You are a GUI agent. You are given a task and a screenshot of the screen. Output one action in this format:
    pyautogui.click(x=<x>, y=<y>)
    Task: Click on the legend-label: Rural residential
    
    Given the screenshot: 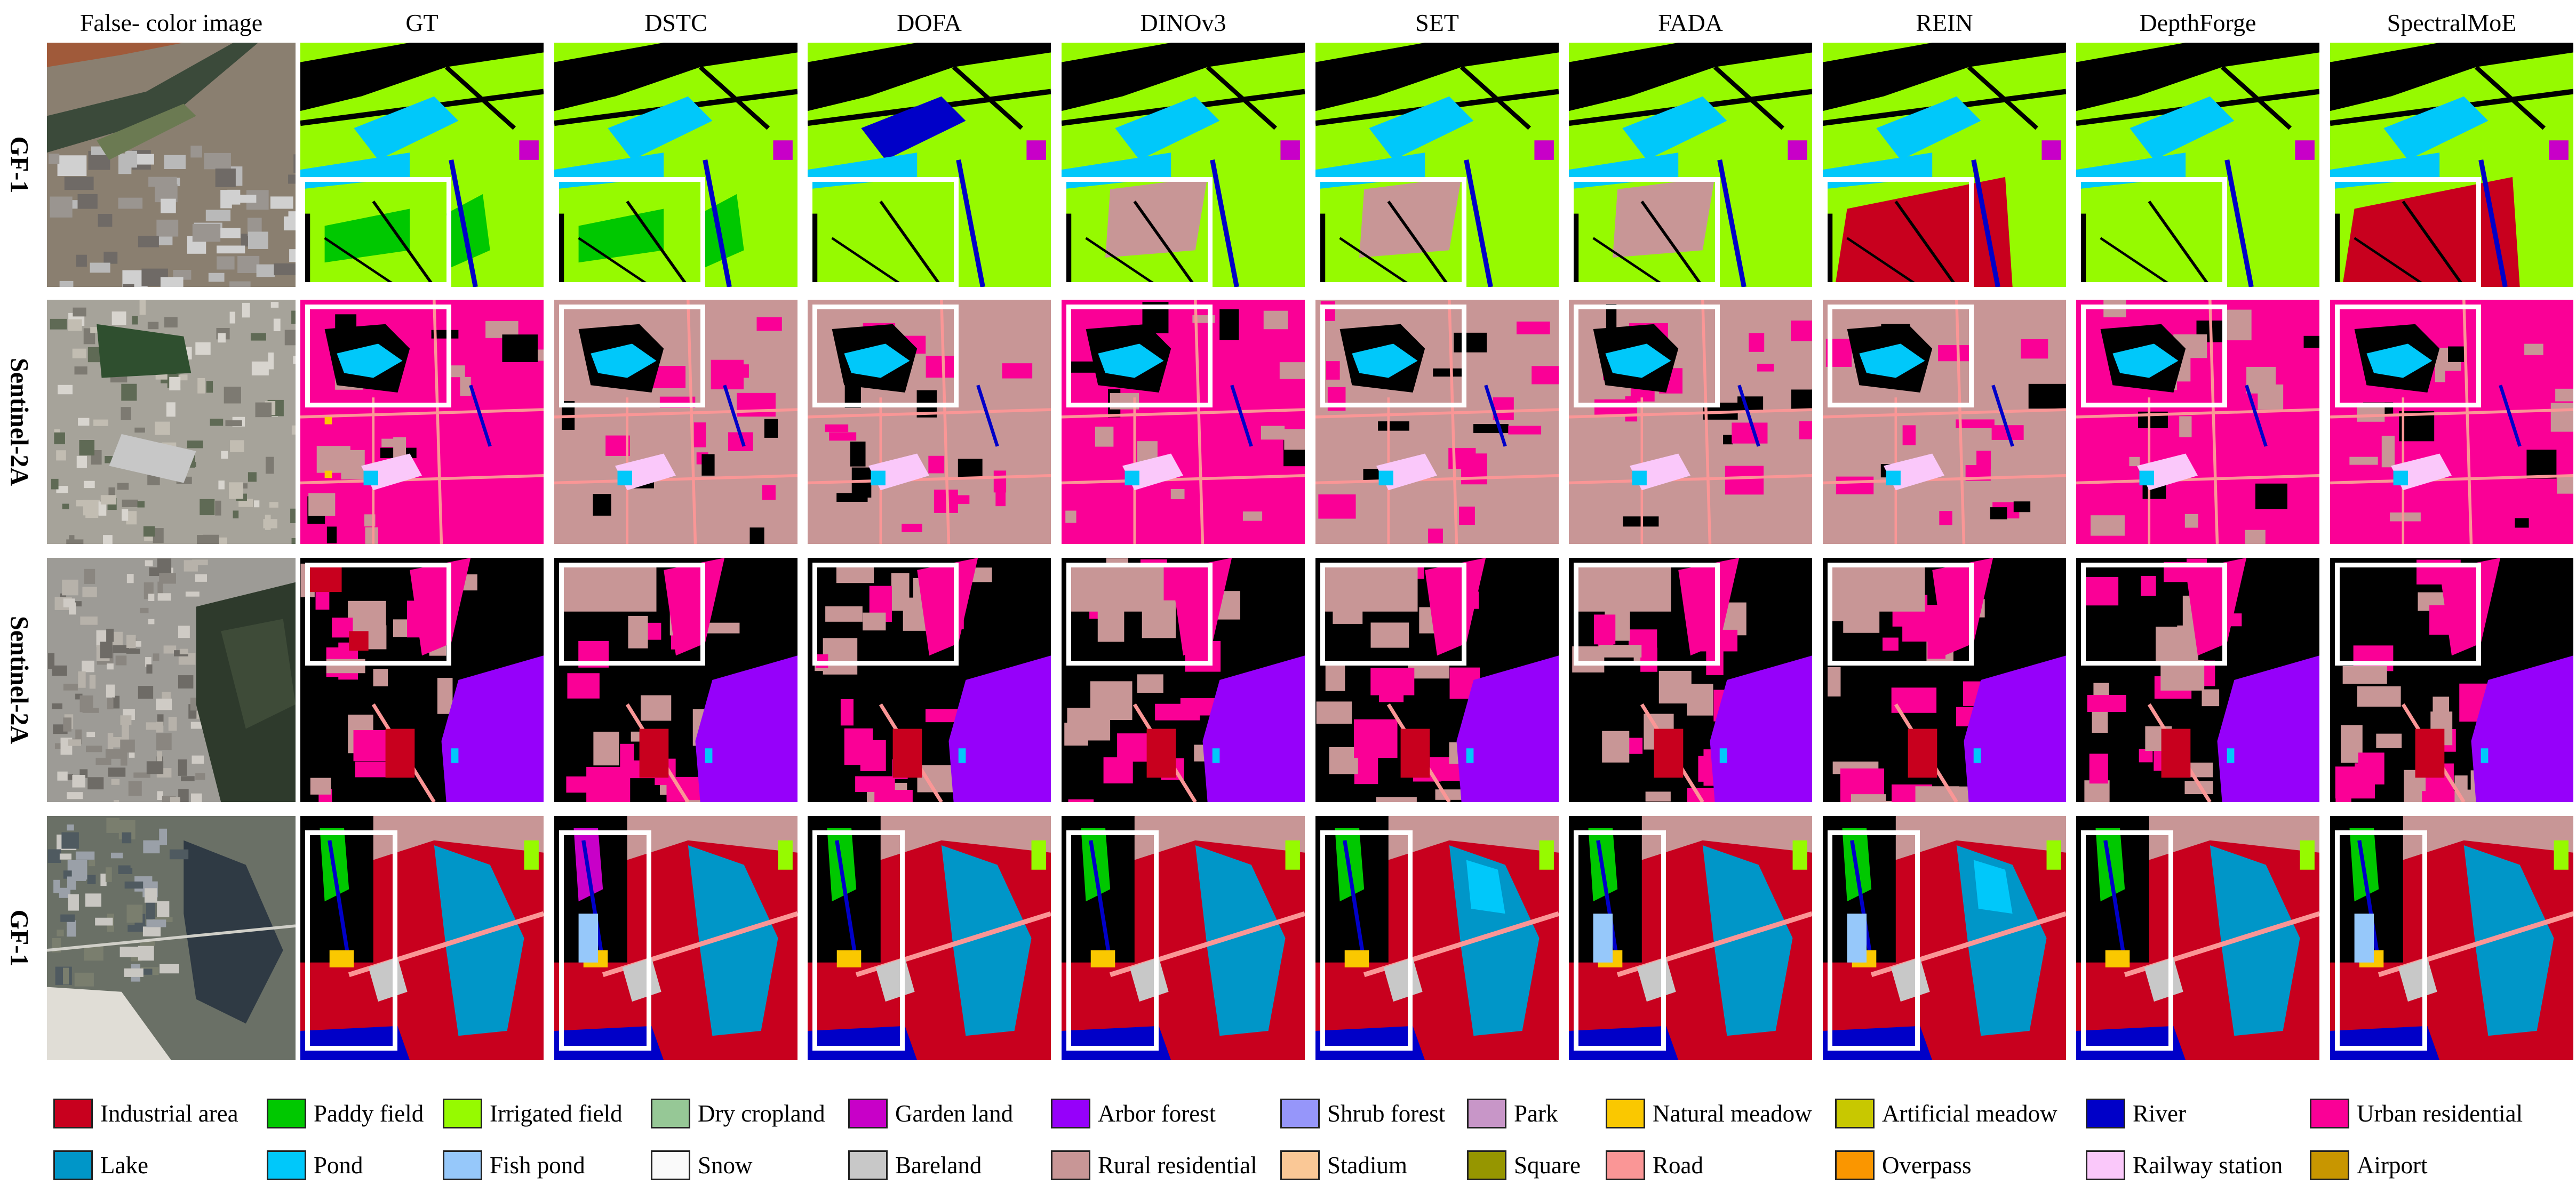 What is the action you would take?
    pyautogui.click(x=1177, y=1166)
    